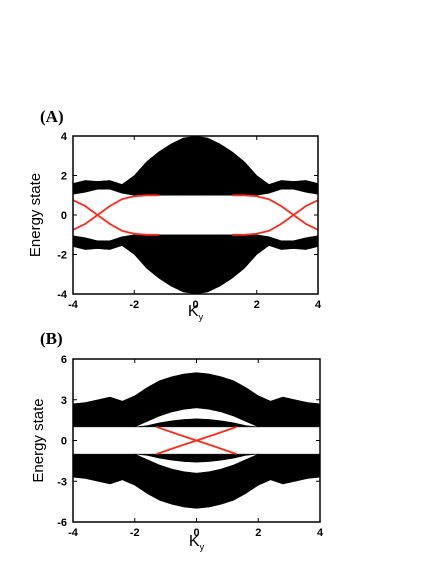  Describe the element at coordinates (51, 338) in the screenshot. I see `panel-b-label: (B)` at that location.